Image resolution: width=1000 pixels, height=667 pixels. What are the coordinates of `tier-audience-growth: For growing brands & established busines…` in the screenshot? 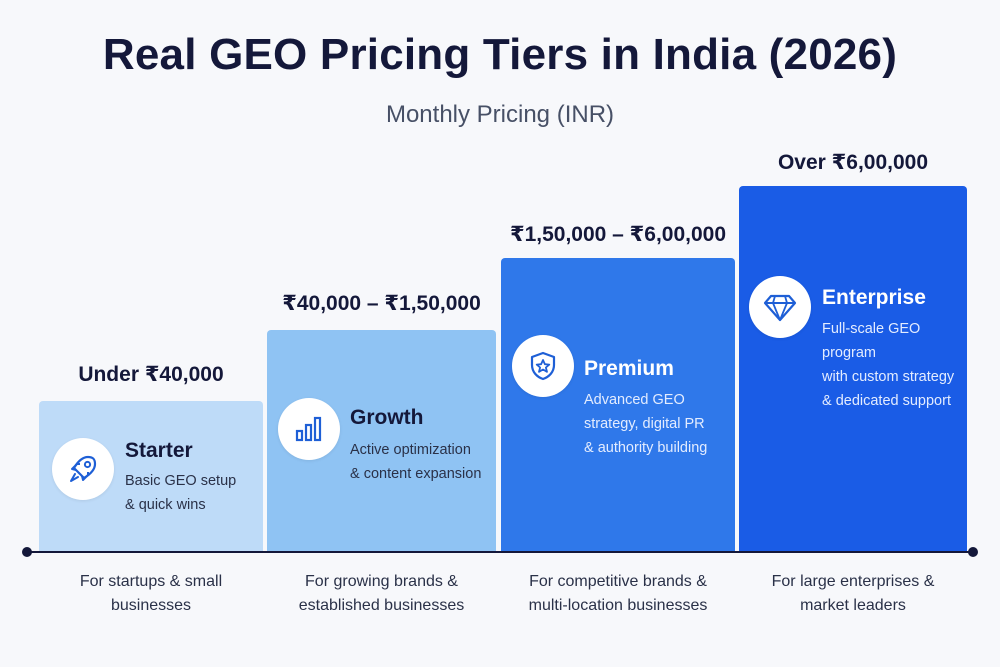 It's located at (381, 593).